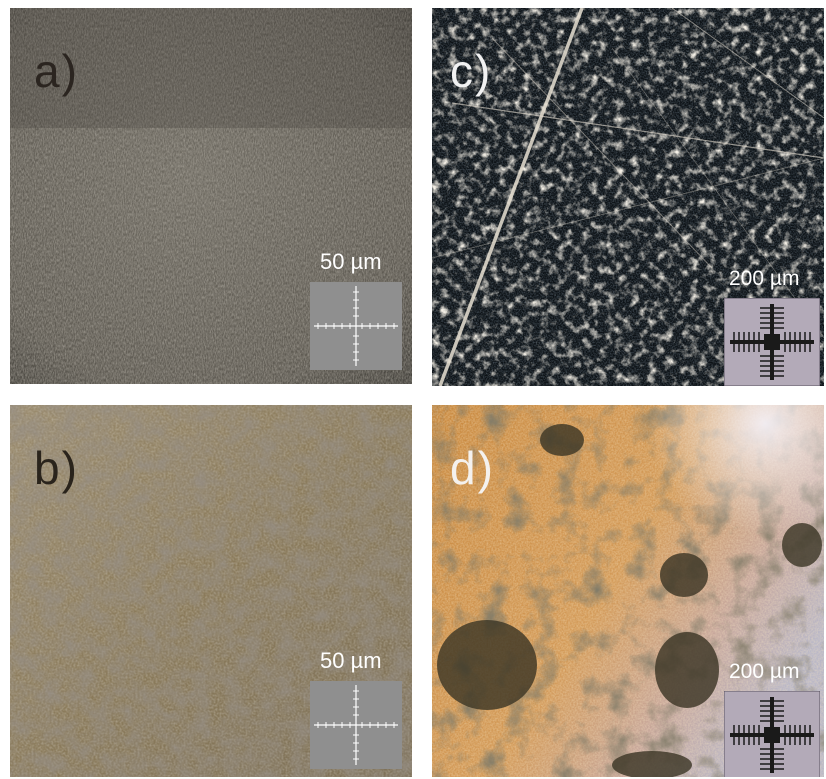  I want to click on panel-label-a: a), so click(56, 71).